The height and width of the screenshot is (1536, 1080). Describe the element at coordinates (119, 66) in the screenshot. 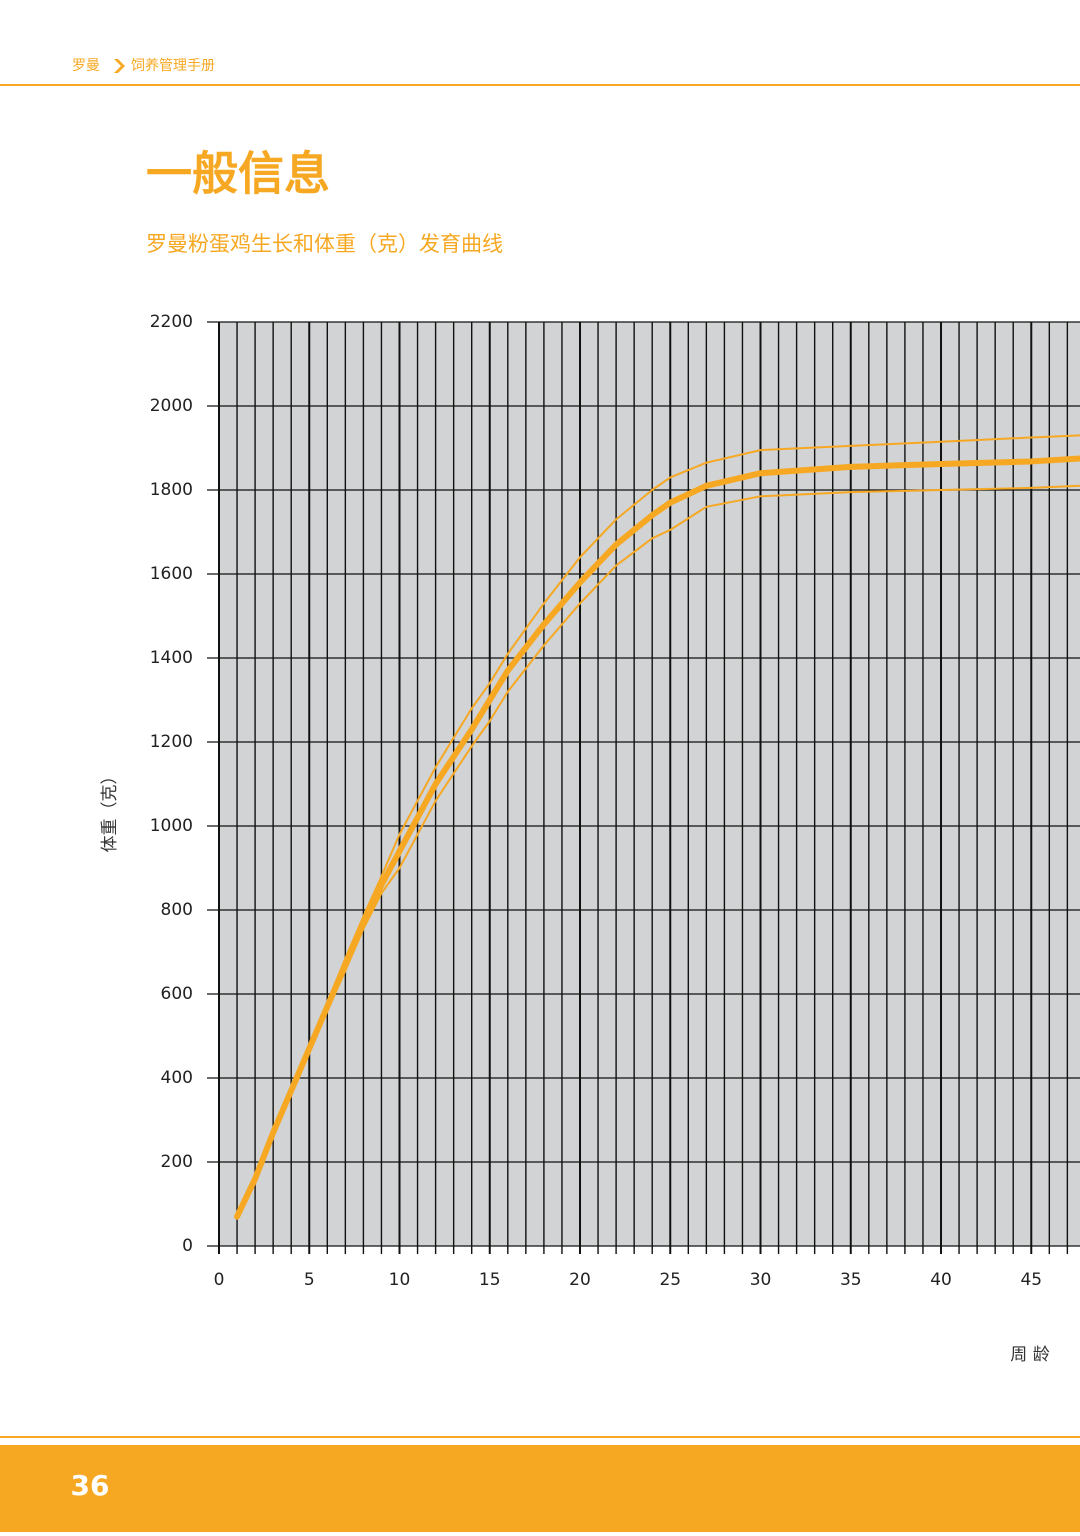

I see `chevron` at that location.